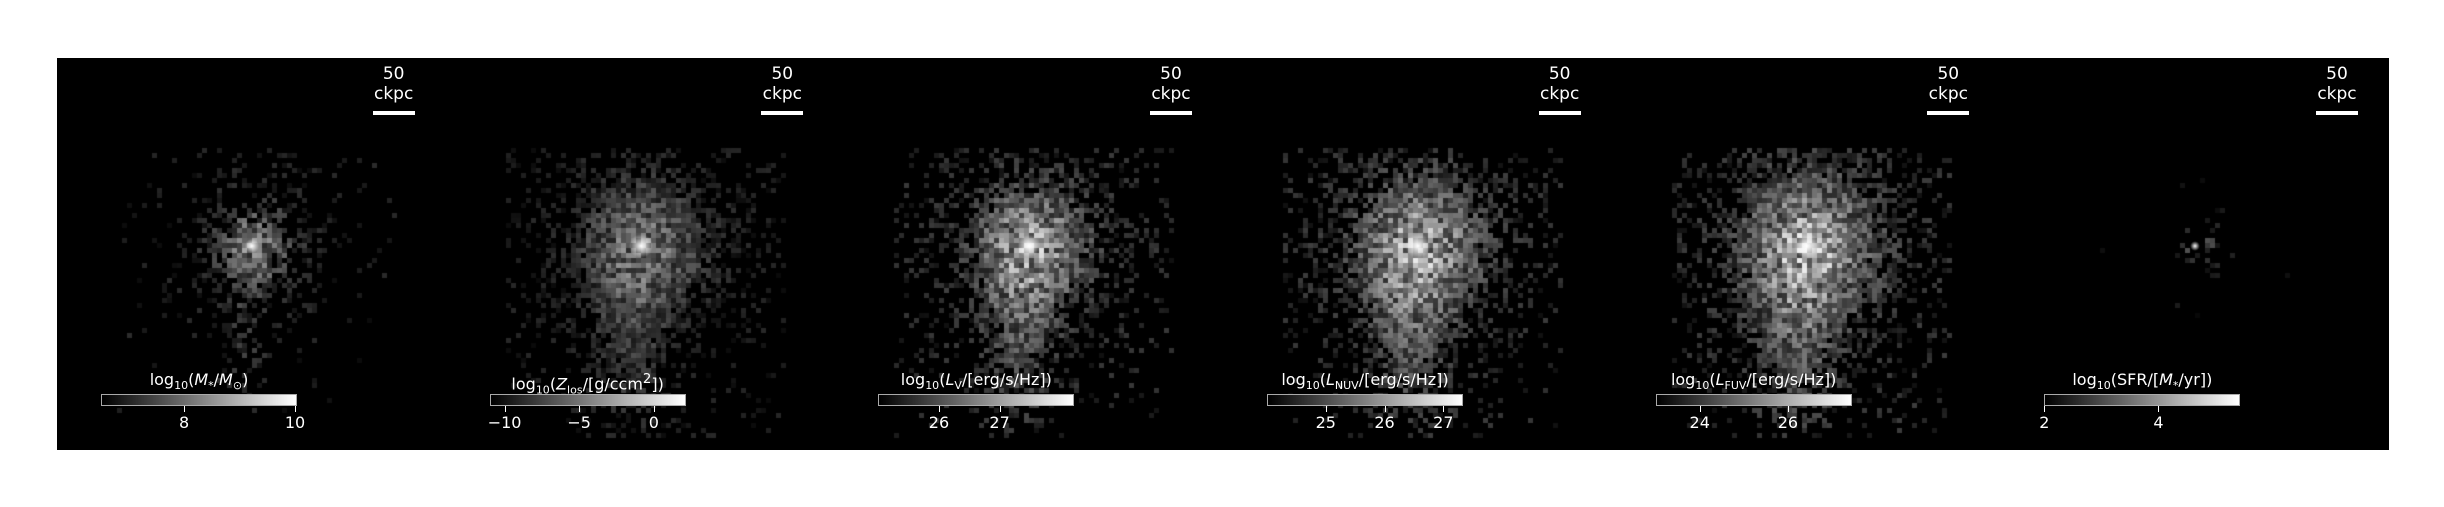 The image size is (2444, 507). I want to click on colorbar-tick-label: 4, so click(2158, 422).